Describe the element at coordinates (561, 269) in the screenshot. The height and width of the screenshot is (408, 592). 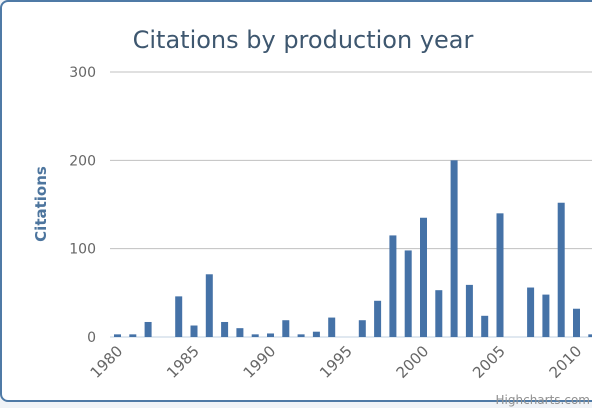
I see `bar-2009` at that location.